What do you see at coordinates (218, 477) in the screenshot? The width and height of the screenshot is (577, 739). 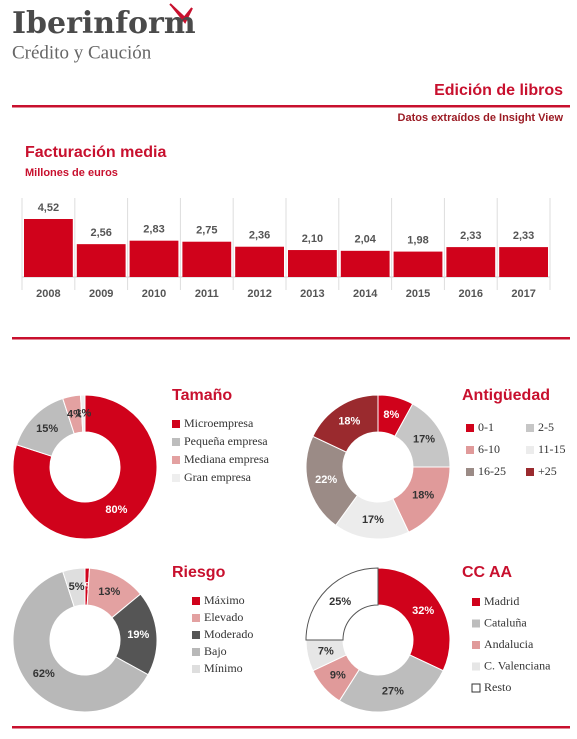 I see `legend-label: Gran empresa` at bounding box center [218, 477].